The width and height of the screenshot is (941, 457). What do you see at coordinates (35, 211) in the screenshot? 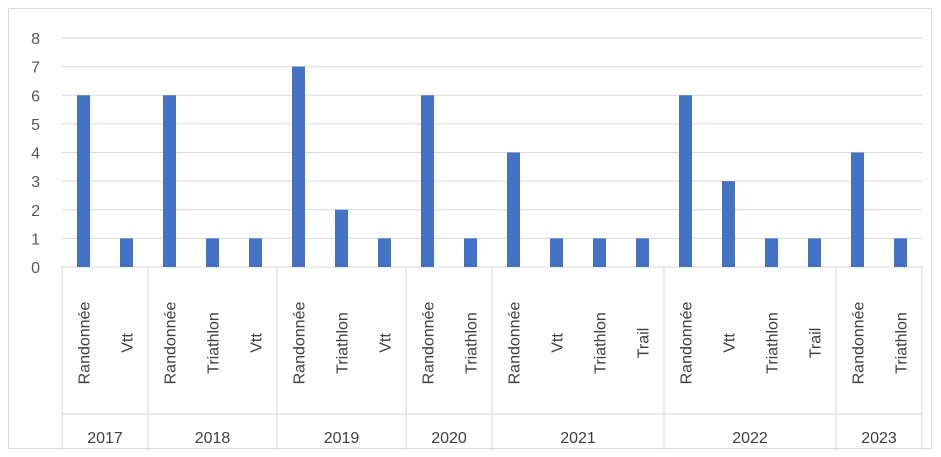
I see `y-tick-label: 2` at bounding box center [35, 211].